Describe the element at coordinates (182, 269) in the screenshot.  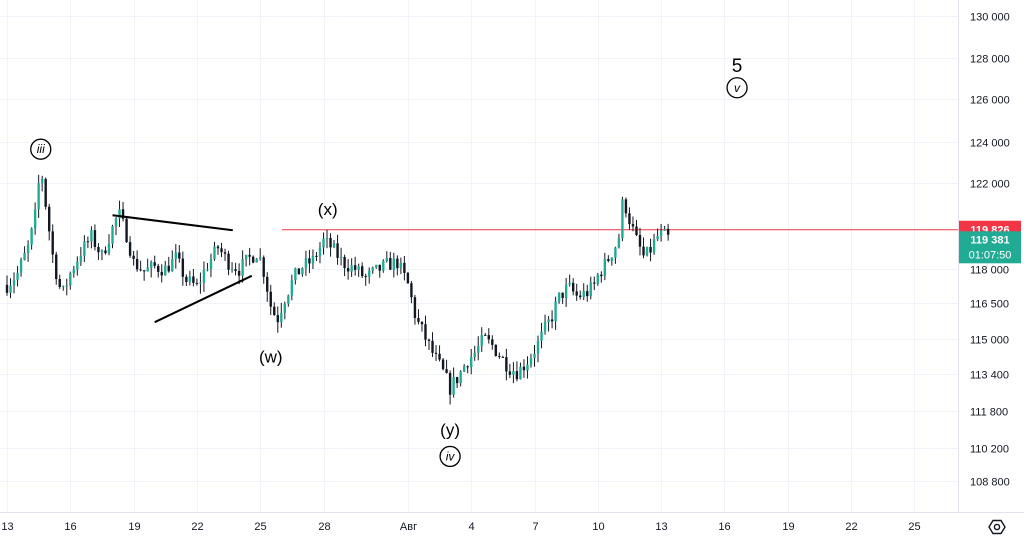
I see `triangle-trendlines` at that location.